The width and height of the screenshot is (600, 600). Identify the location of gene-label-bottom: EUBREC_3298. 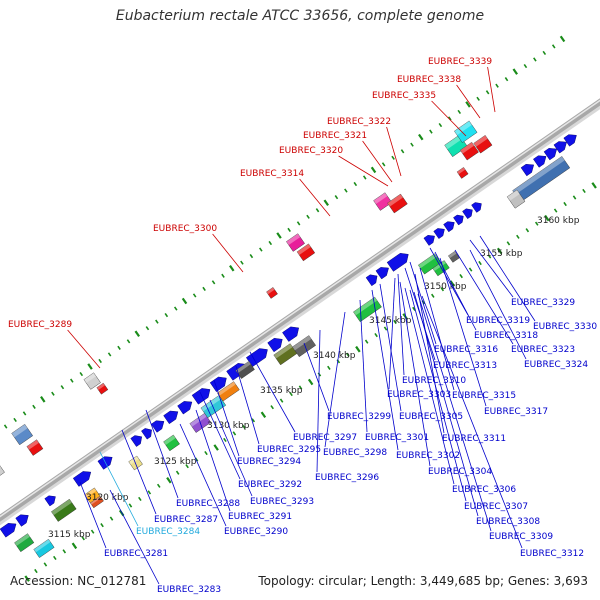
(355, 453).